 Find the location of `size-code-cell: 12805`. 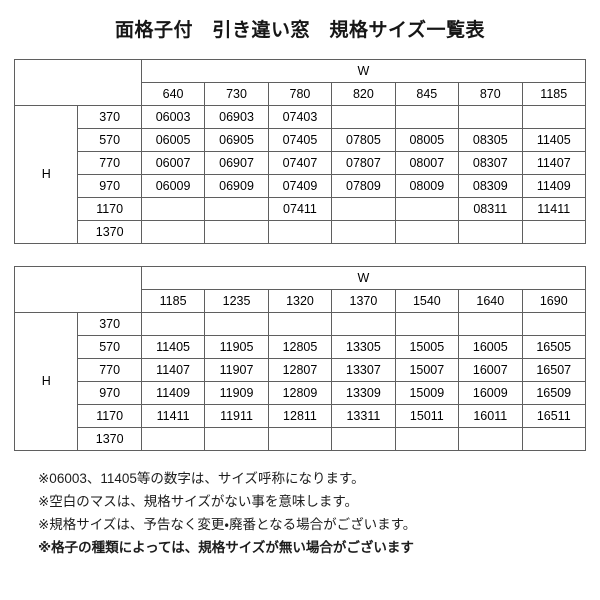

size-code-cell: 12805 is located at coordinates (300, 346).